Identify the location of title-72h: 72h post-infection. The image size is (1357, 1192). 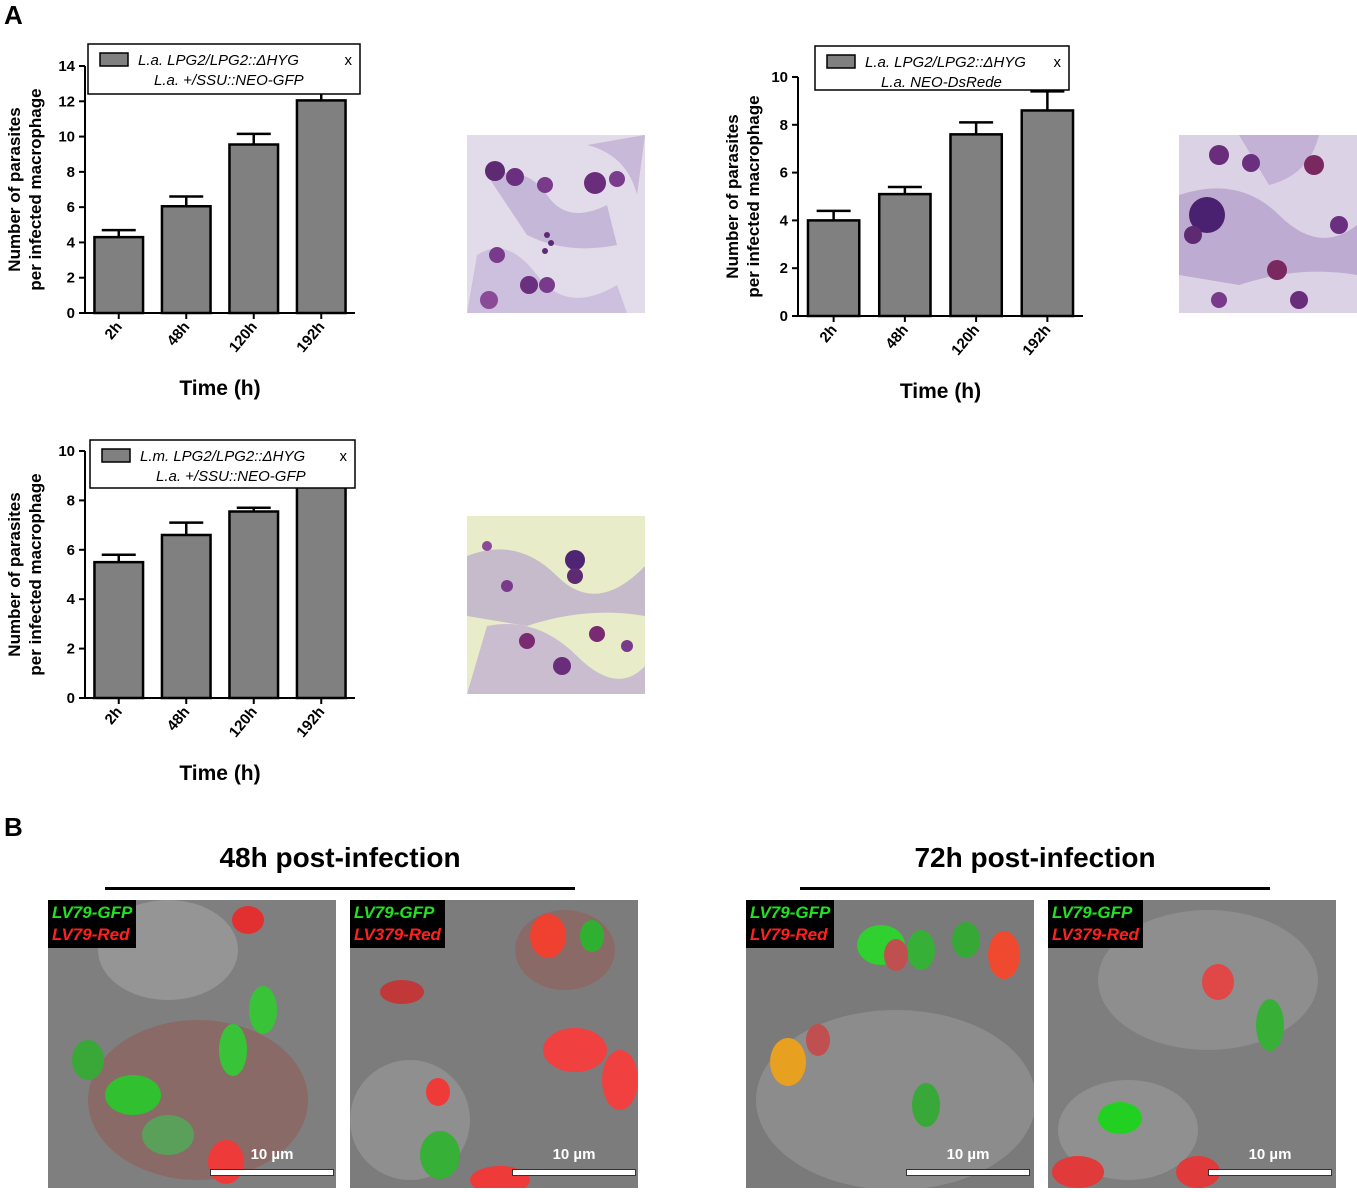
(1035, 857).